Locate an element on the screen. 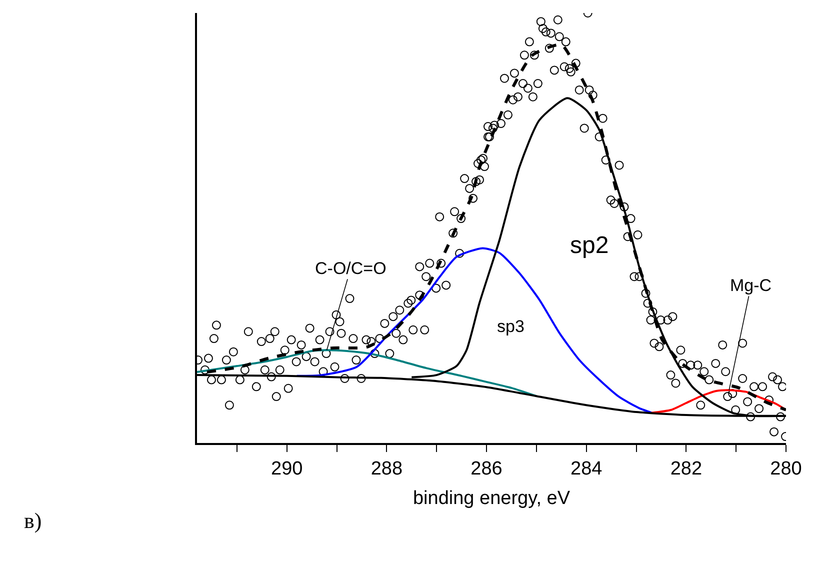  text: Mg-C is located at coordinates (751, 285).